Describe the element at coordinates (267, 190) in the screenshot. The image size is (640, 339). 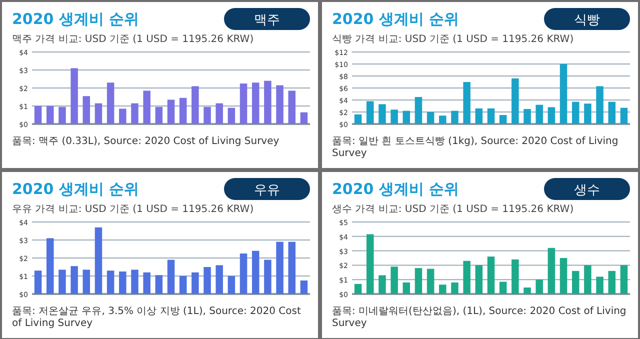
I see `chart-subtitle: 우유` at that location.